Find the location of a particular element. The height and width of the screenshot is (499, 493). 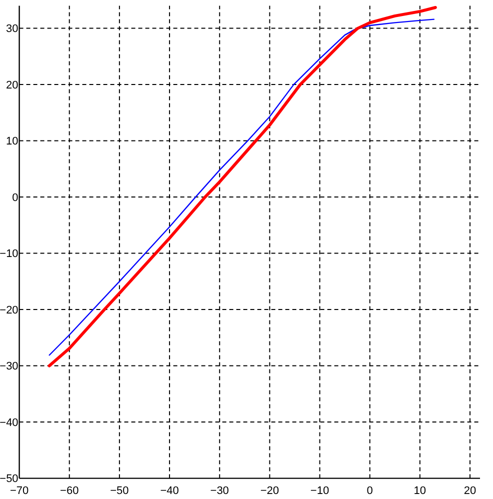

y-tick-label: −20 is located at coordinates (9, 310).